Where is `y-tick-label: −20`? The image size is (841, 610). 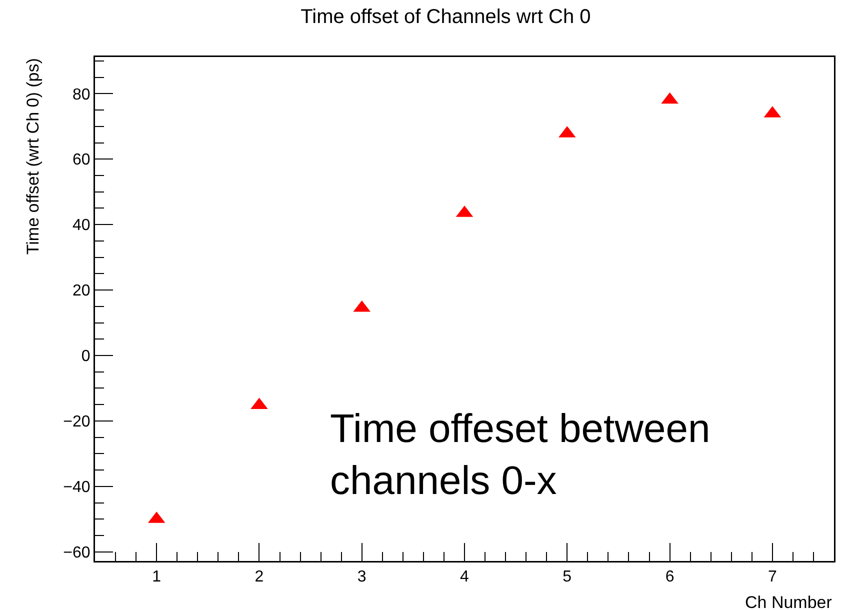 y-tick-label: −20 is located at coordinates (76, 422).